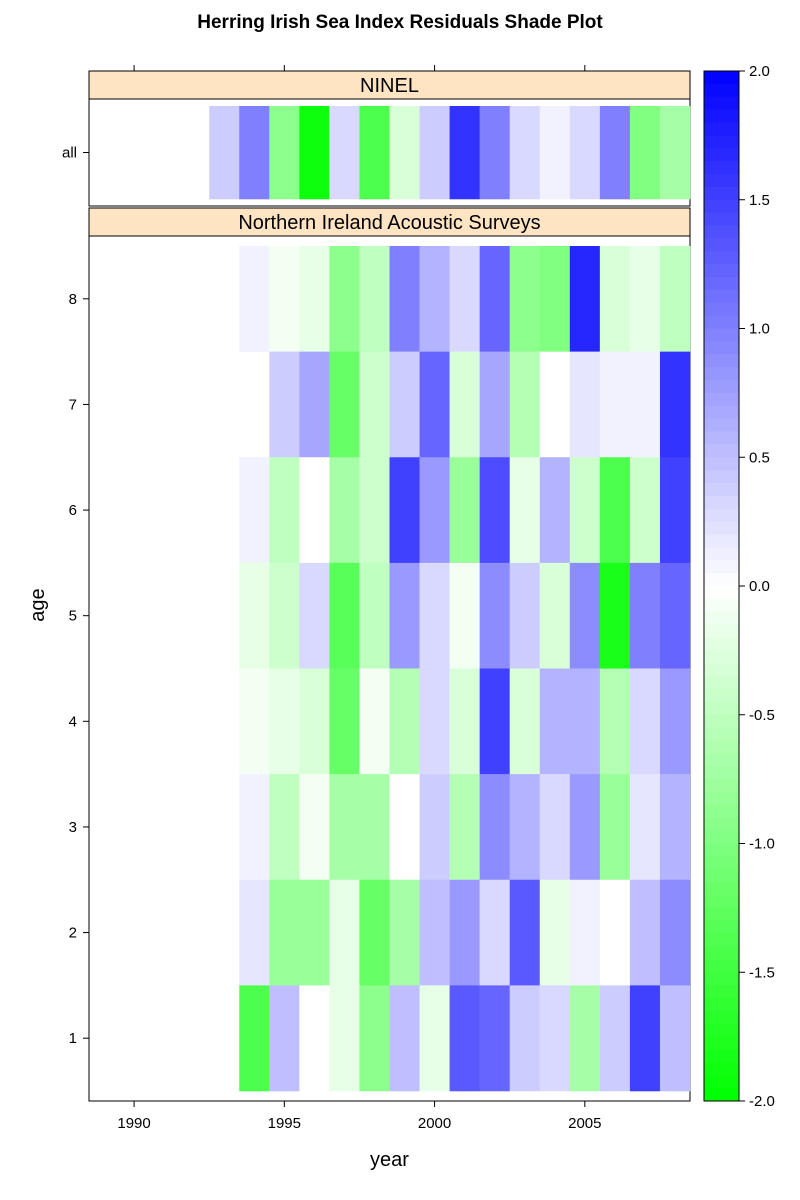 The width and height of the screenshot is (800, 1200). Describe the element at coordinates (759, 457) in the screenshot. I see `colorbar-tick-label: 0.5` at that location.